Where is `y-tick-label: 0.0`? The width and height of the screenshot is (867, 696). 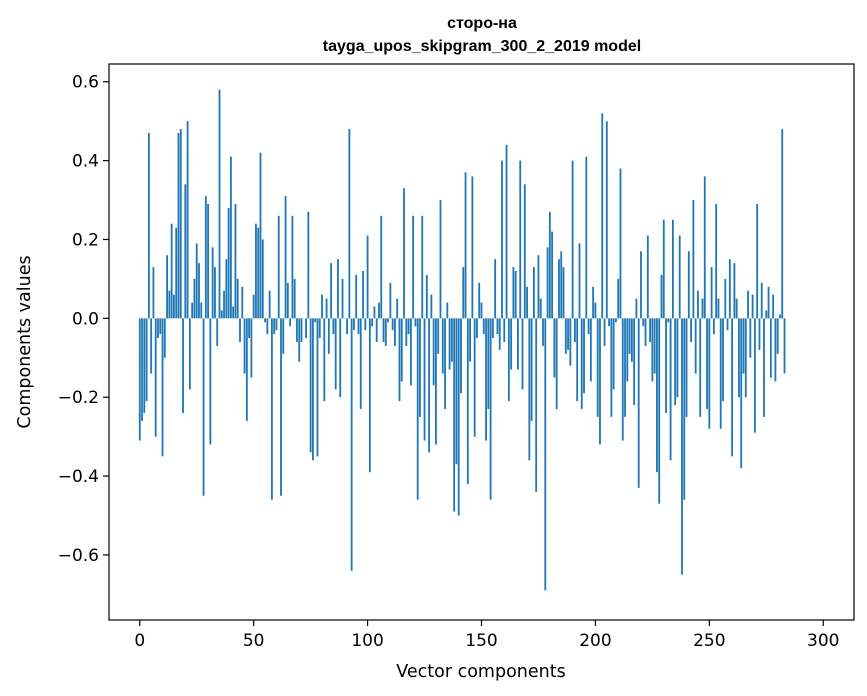 y-tick-label: 0.0 is located at coordinates (85, 319).